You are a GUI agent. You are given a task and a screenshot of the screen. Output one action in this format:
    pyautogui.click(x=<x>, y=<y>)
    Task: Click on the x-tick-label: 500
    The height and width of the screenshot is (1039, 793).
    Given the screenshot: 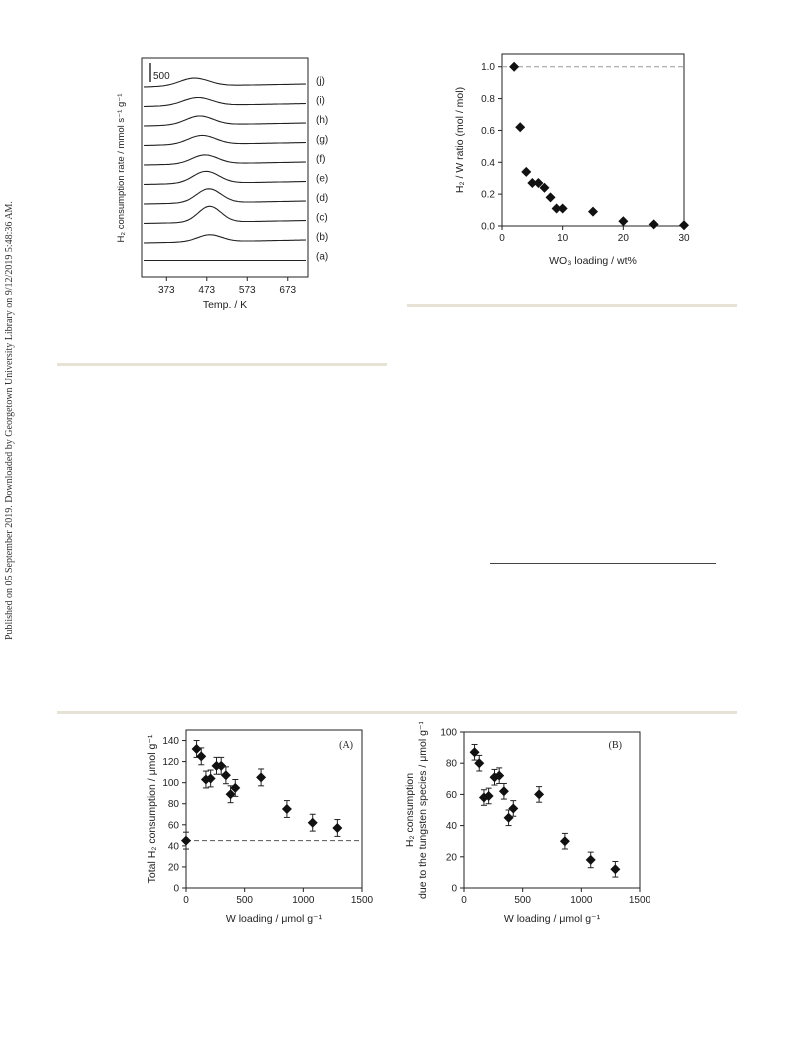 What is the action you would take?
    pyautogui.click(x=244, y=900)
    